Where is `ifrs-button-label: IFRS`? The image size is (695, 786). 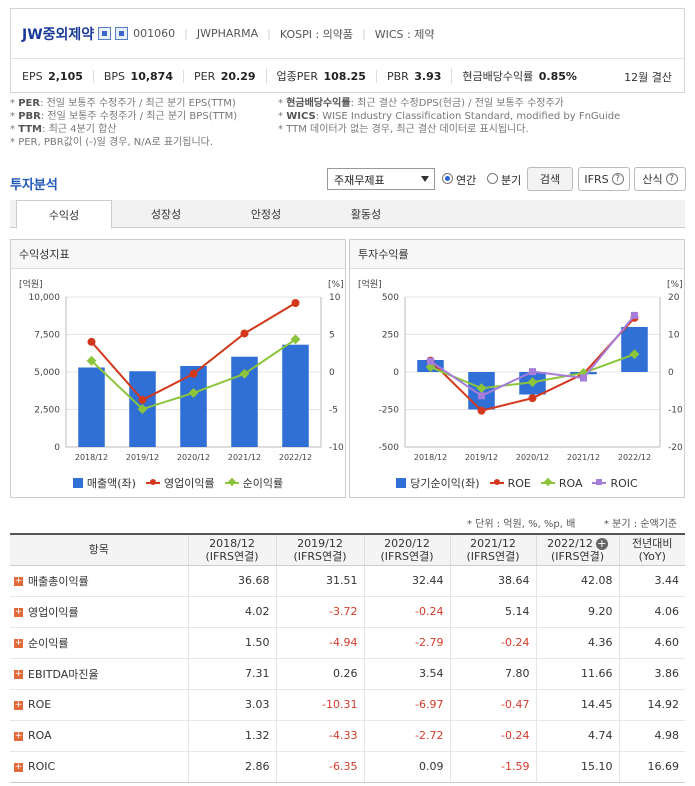
ifrs-button-label: IFRS is located at coordinates (596, 179).